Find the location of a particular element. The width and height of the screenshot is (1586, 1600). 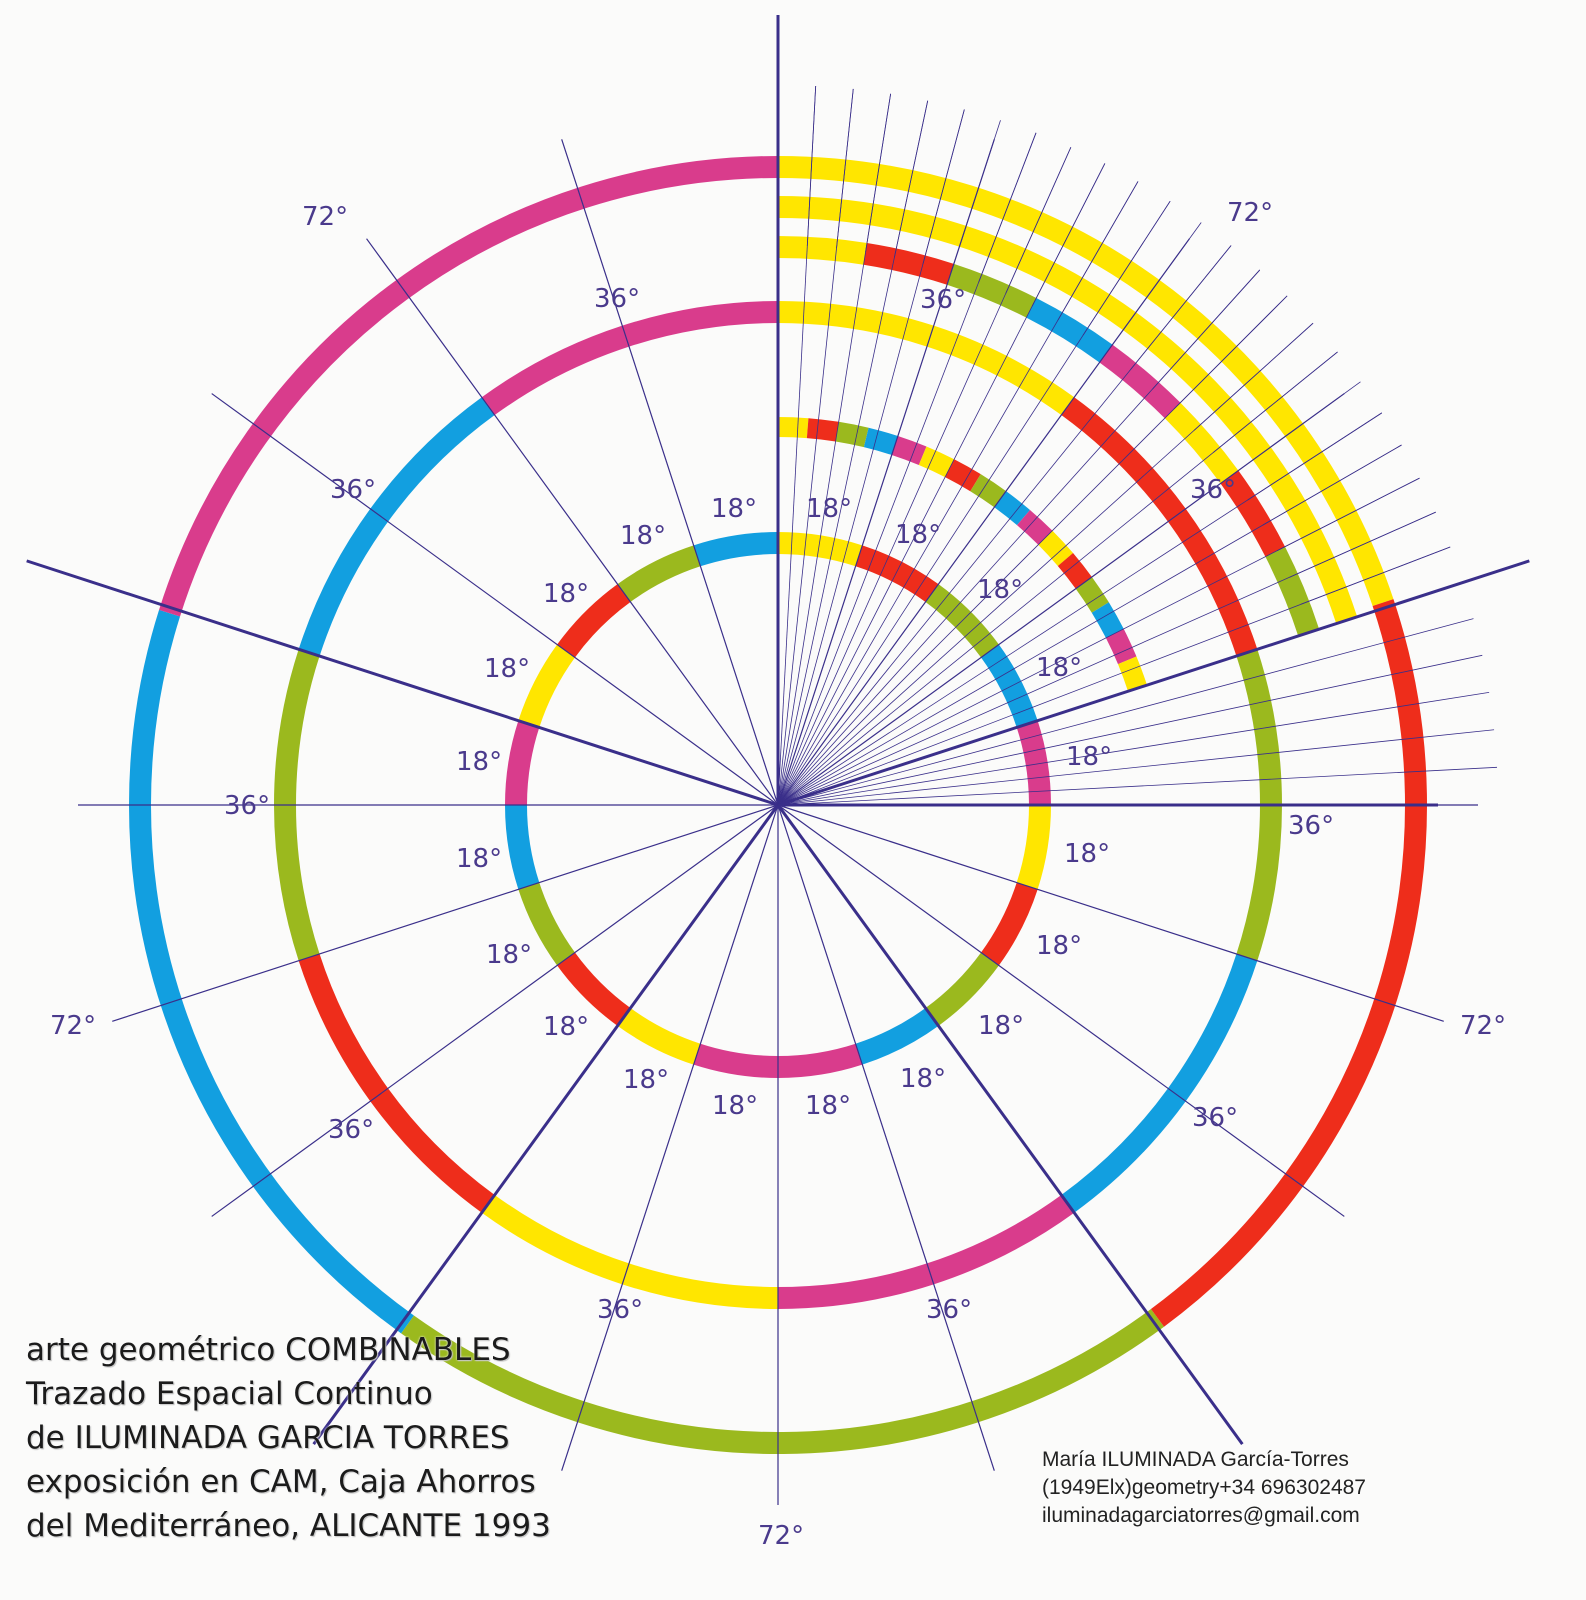

label-18-inner-left-d: 18° is located at coordinates (509, 955).